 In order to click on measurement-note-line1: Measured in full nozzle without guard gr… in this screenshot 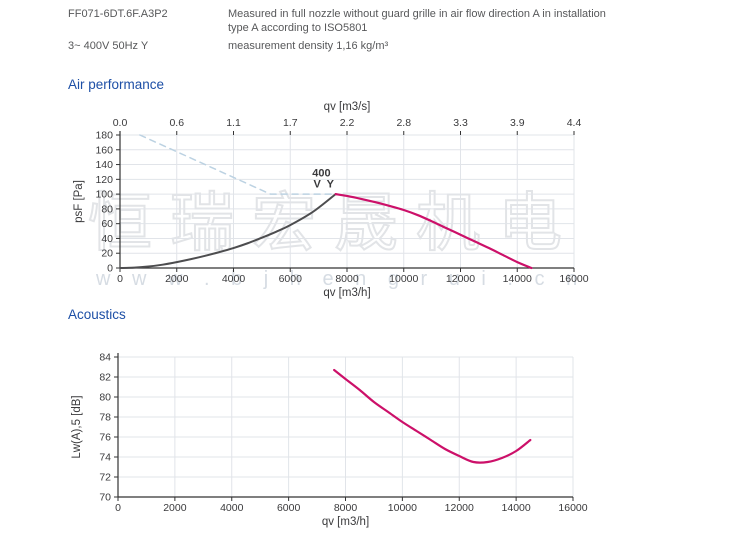, I will do `click(417, 14)`.